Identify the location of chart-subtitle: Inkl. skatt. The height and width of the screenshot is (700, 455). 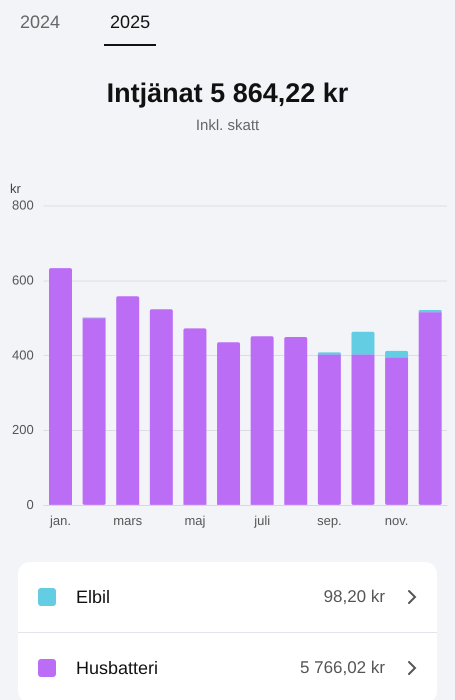
(227, 125).